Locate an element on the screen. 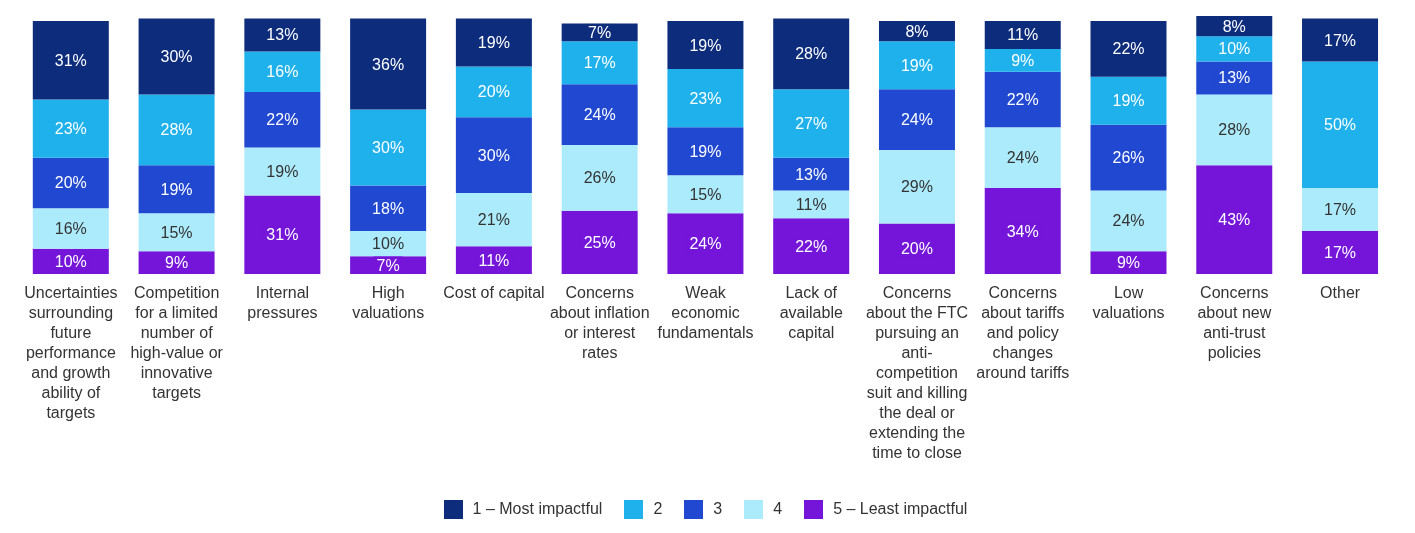 This screenshot has height=533, width=1415. data-label: 50% is located at coordinates (1340, 125).